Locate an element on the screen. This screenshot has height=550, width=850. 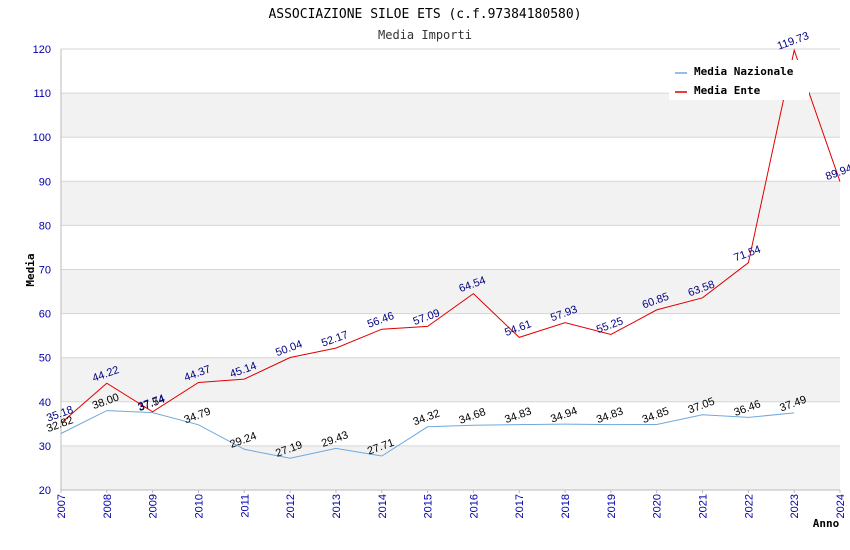
legend-box is located at coordinates (739, 80).